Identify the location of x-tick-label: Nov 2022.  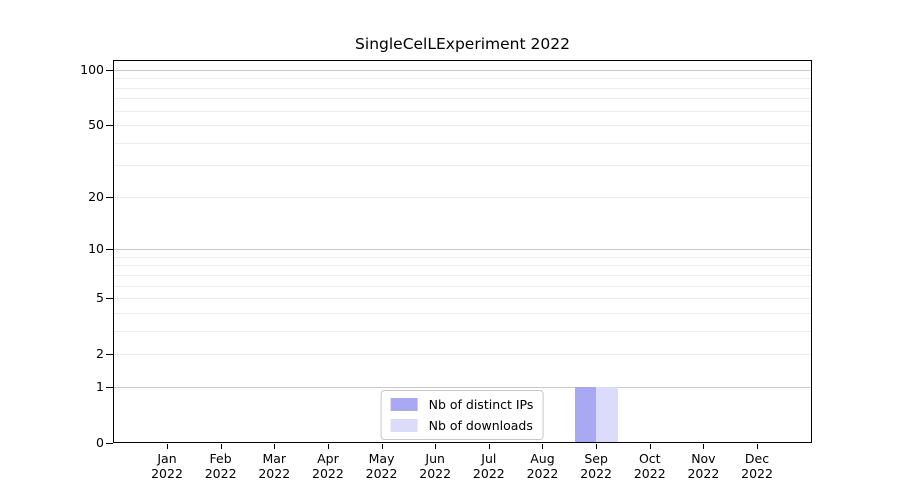
(703, 466).